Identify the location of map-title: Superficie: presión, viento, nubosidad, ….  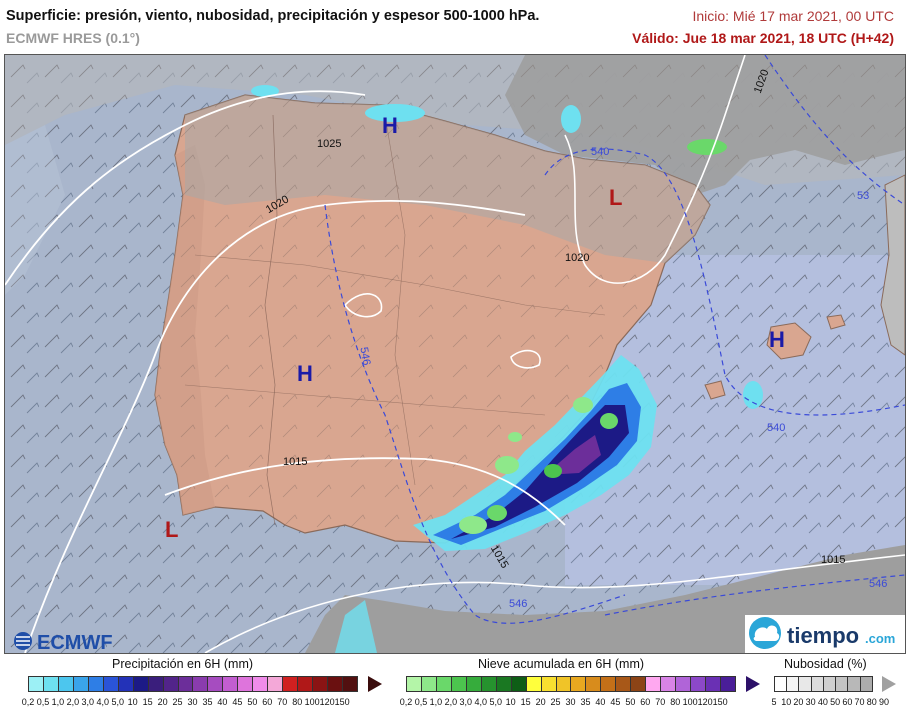
(273, 16).